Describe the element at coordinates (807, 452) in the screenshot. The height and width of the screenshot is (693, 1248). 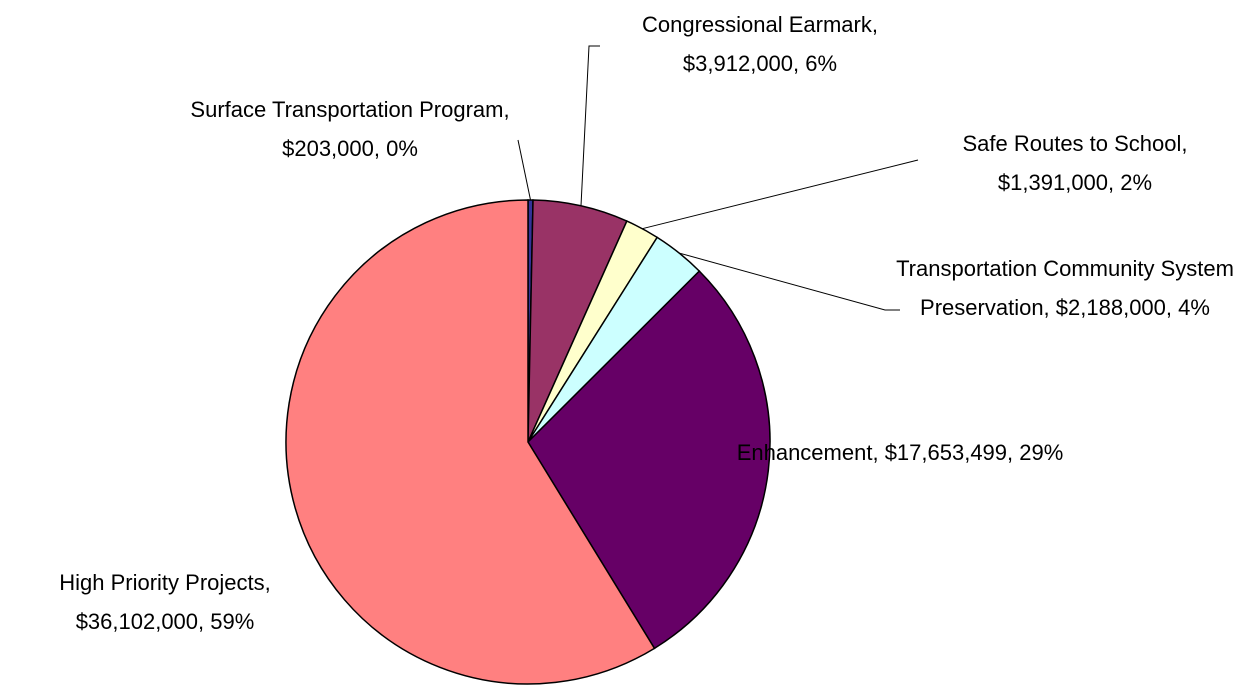
I see `category-name: Enhancement,` at that location.